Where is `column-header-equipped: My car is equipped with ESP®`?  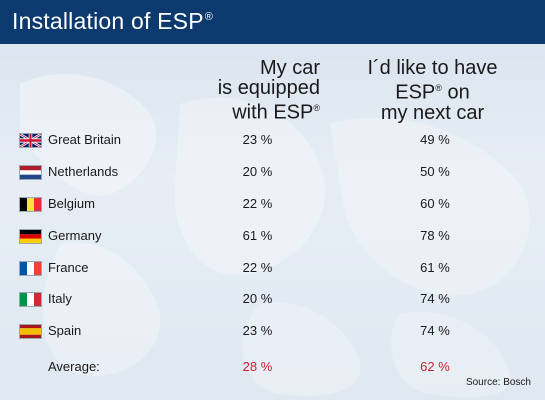
column-header-equipped: My car is equipped with ESP® is located at coordinates (268, 90).